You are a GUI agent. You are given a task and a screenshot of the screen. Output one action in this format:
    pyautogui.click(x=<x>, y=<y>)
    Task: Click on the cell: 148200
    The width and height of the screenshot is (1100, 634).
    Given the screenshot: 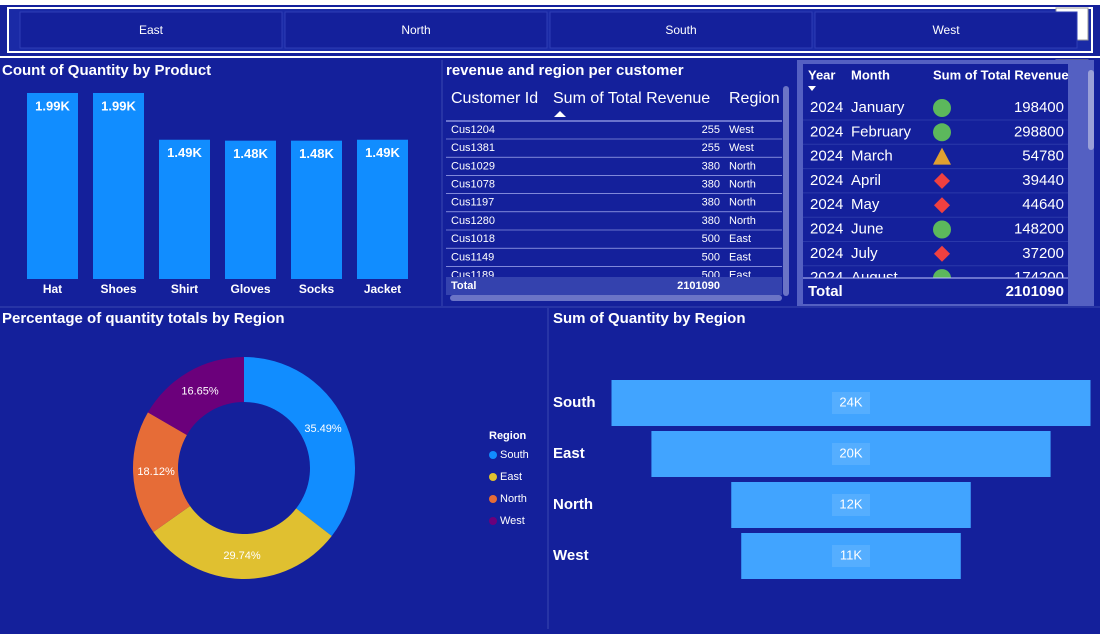 What is the action you would take?
    pyautogui.click(x=1039, y=228)
    